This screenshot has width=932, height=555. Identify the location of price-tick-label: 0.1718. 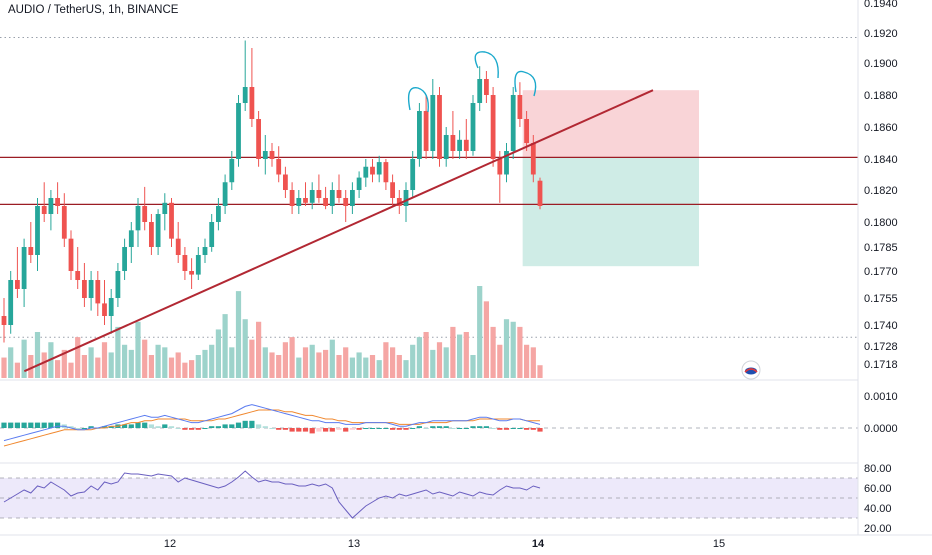
(881, 365).